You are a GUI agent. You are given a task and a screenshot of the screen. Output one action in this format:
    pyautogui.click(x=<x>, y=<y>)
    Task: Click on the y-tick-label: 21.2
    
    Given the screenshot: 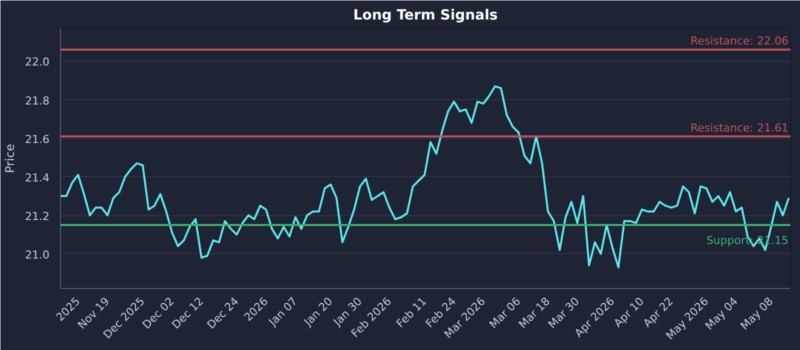 What is the action you would take?
    pyautogui.click(x=37, y=216)
    